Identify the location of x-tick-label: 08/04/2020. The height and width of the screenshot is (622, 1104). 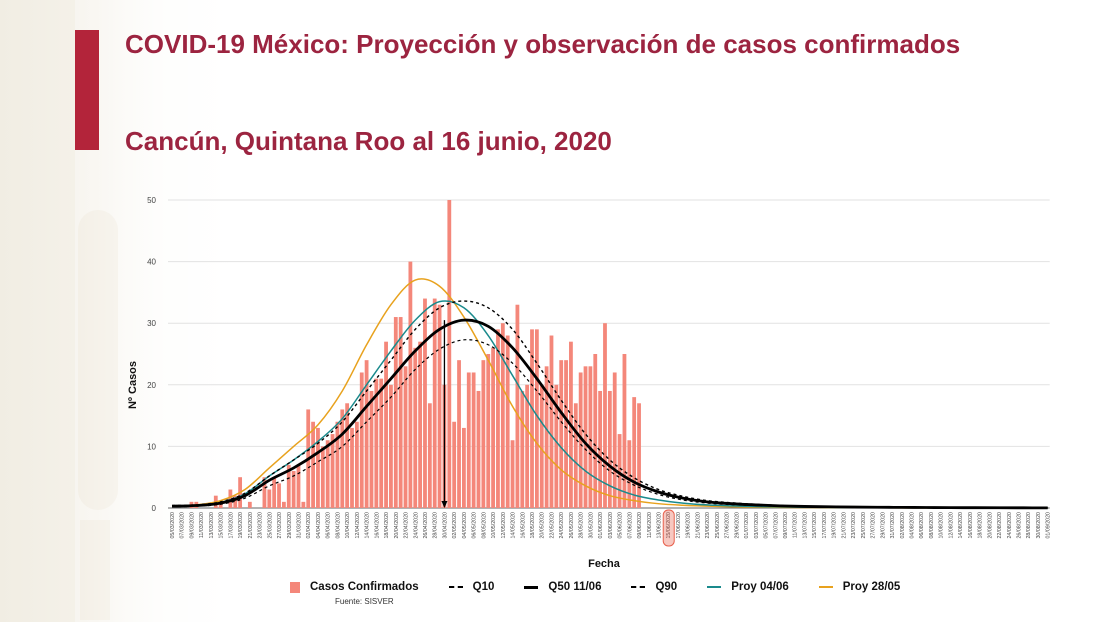
(338, 525).